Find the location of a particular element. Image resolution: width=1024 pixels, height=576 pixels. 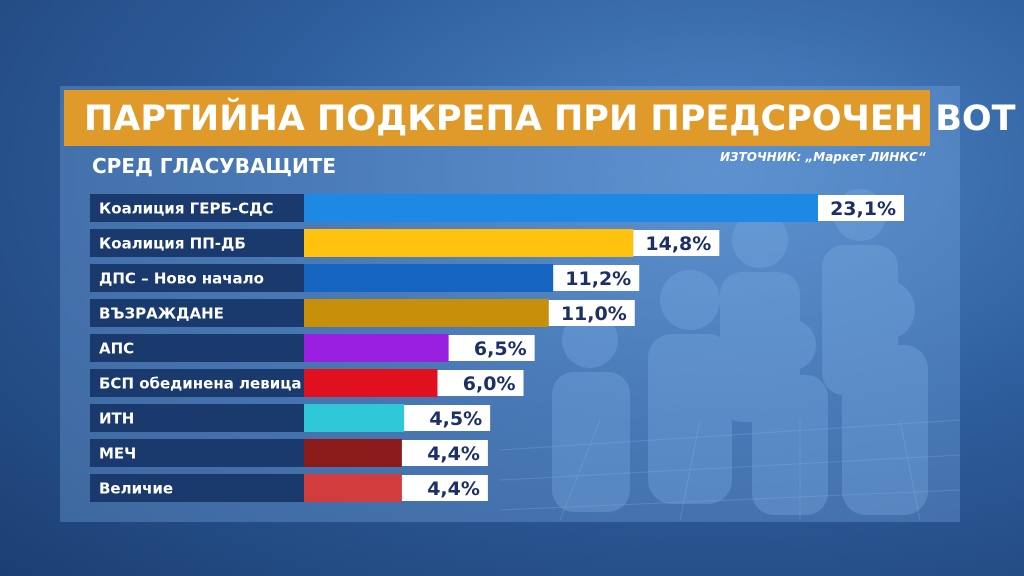

value-label-0: 23,1% is located at coordinates (863, 209).